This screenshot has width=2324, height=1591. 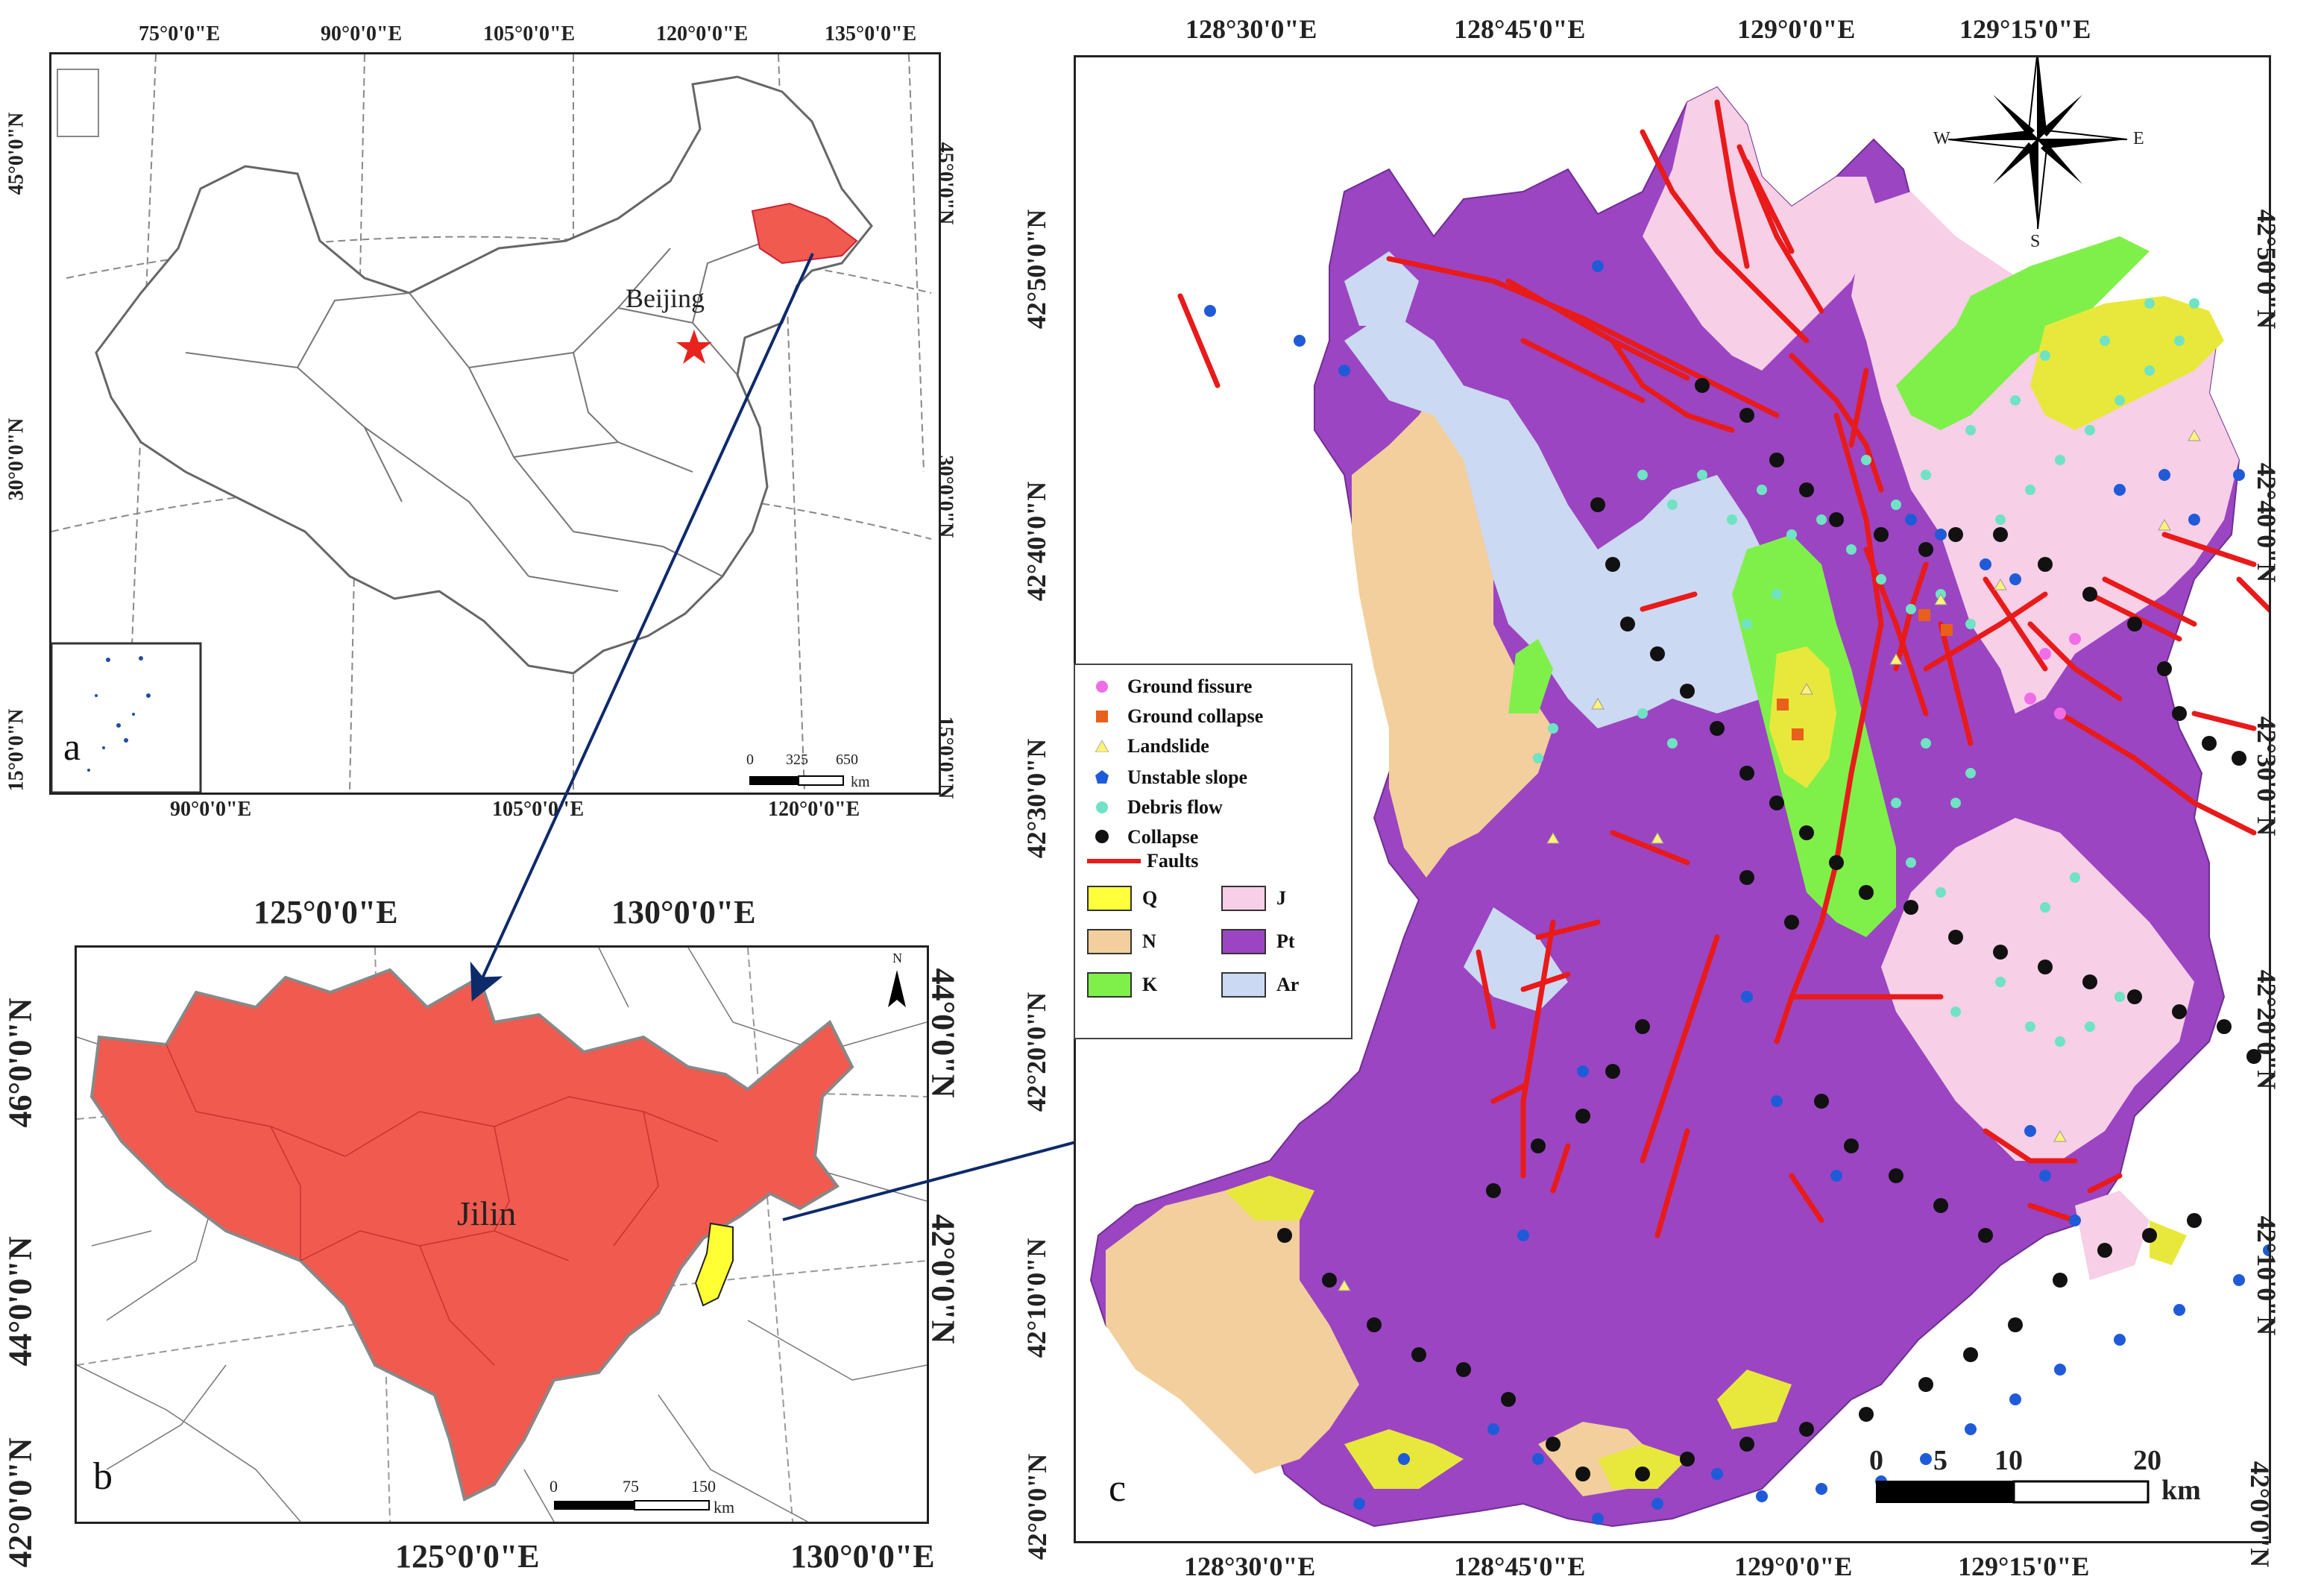 I want to click on panel-b-scale-0: 0, so click(x=554, y=1486).